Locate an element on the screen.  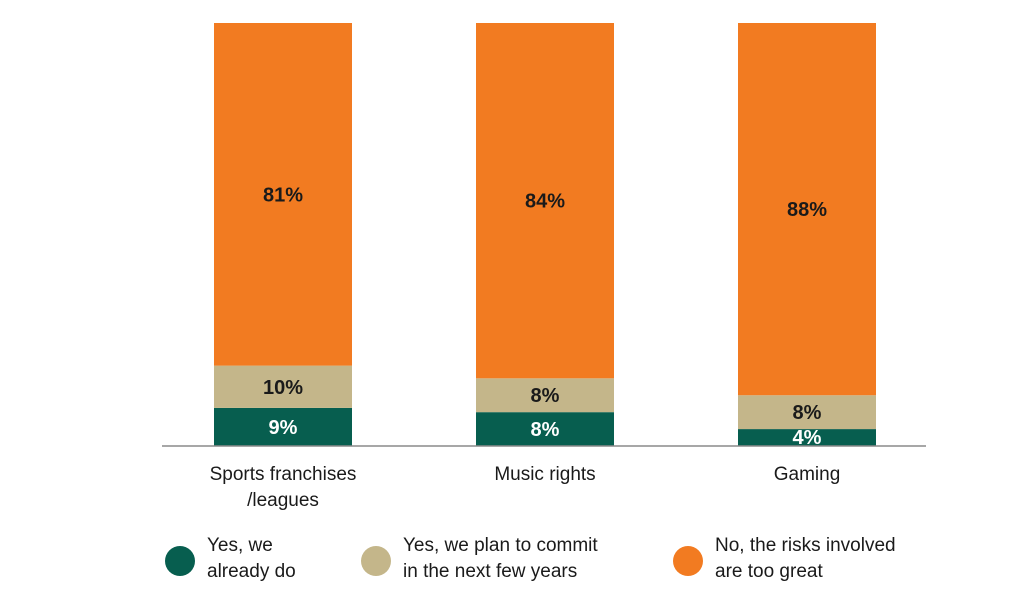
data-label: 10% is located at coordinates (283, 388).